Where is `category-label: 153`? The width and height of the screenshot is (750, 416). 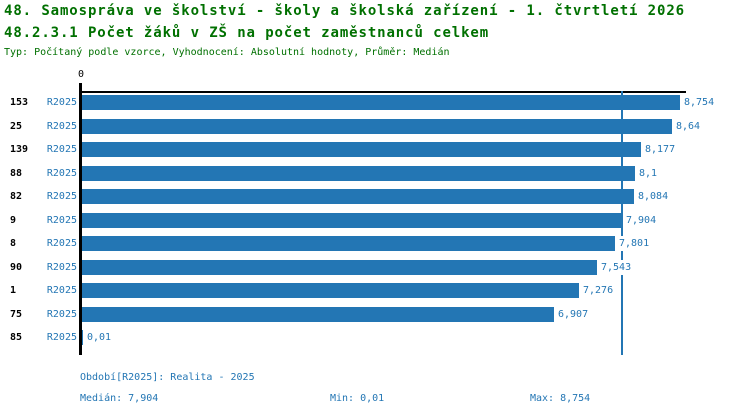 category-label: 153 is located at coordinates (19, 102).